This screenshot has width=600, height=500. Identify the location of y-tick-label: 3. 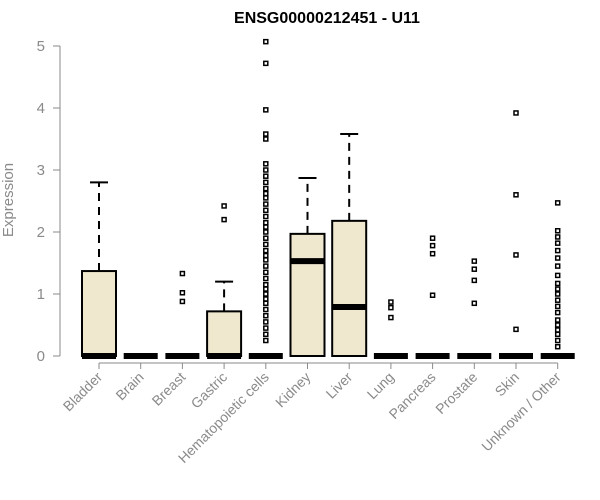
(41, 170).